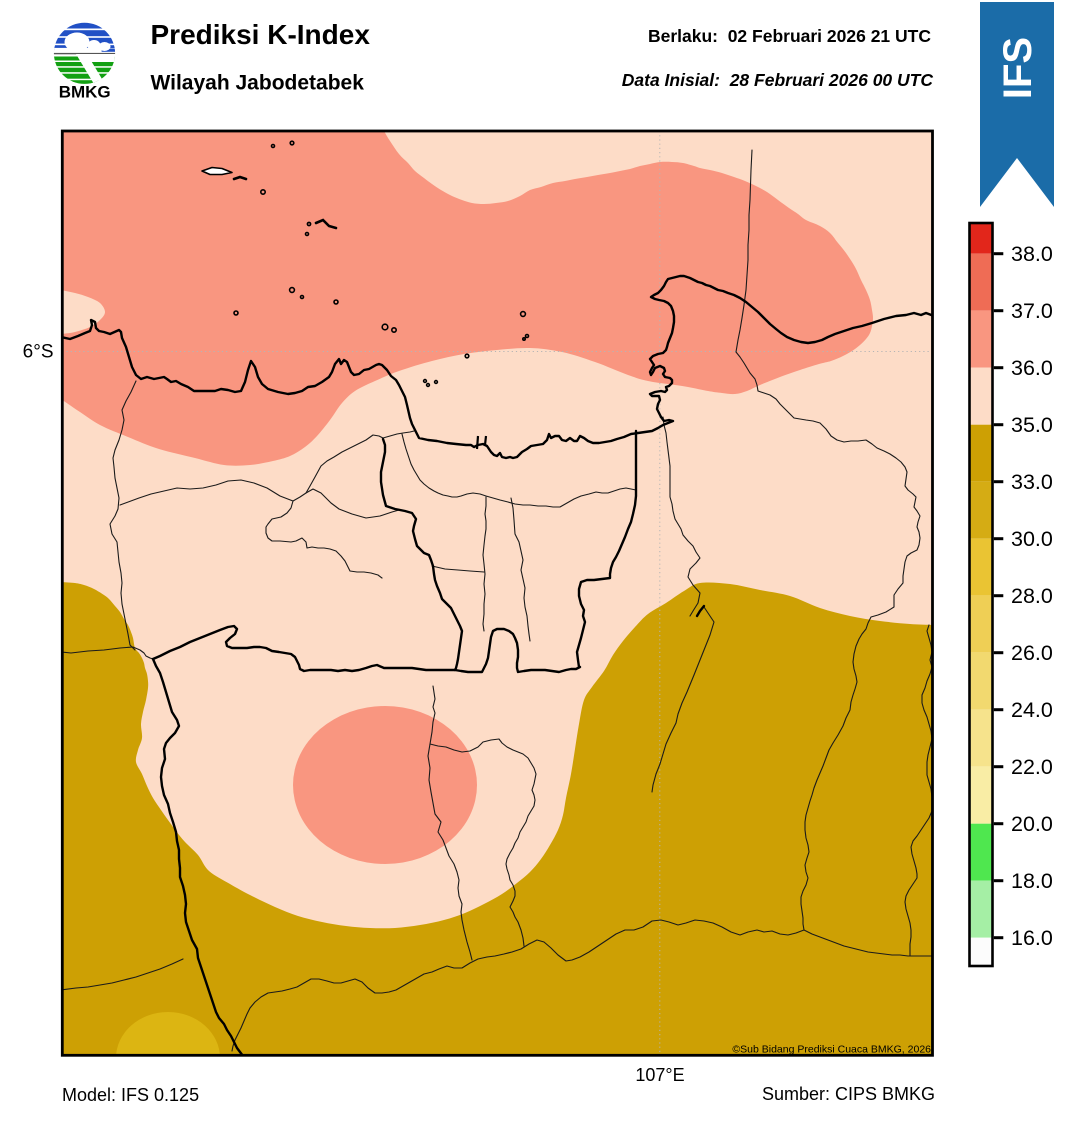  What do you see at coordinates (1032, 938) in the screenshot?
I see `svg-text: 16.0` at bounding box center [1032, 938].